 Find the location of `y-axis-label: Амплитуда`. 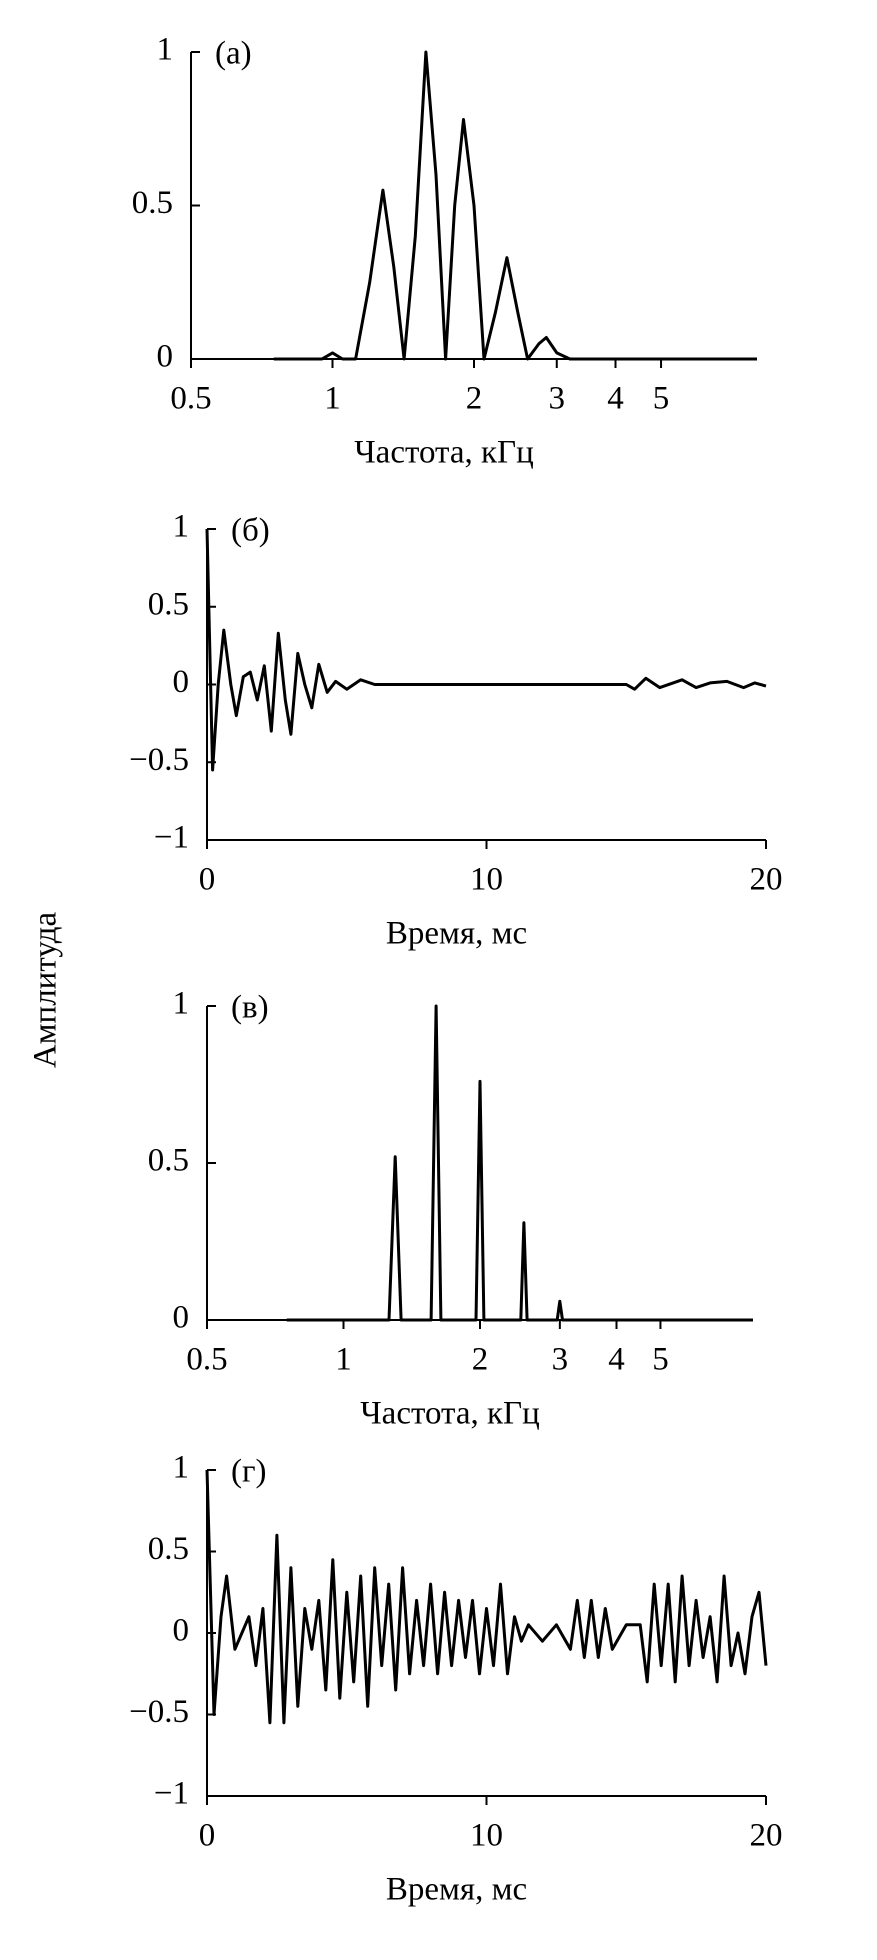

y-axis-label: Амплитуда is located at coordinates (46, 989).